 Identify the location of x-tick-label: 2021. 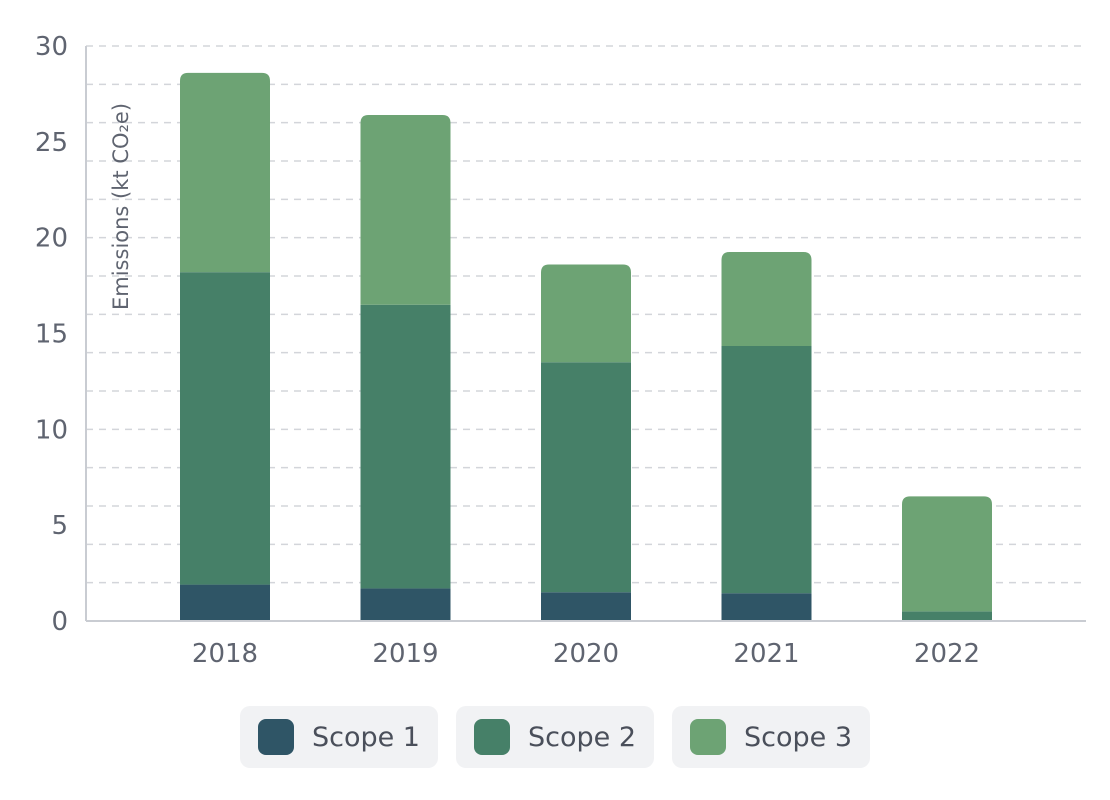
(766, 654).